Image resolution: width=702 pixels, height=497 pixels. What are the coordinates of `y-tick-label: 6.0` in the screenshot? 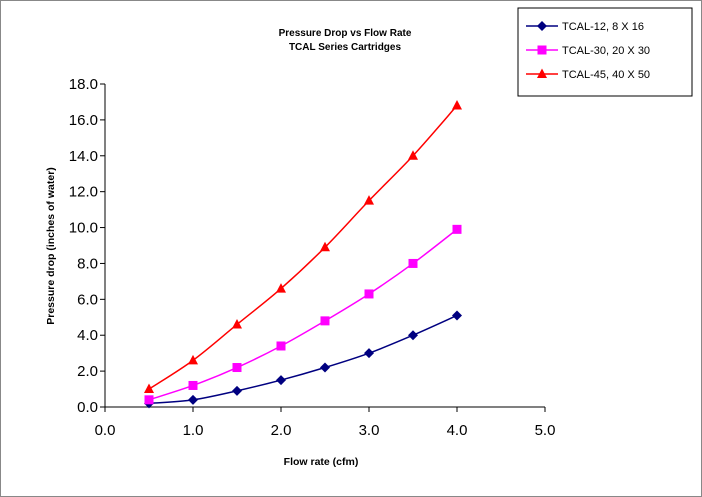 It's located at (87, 299).